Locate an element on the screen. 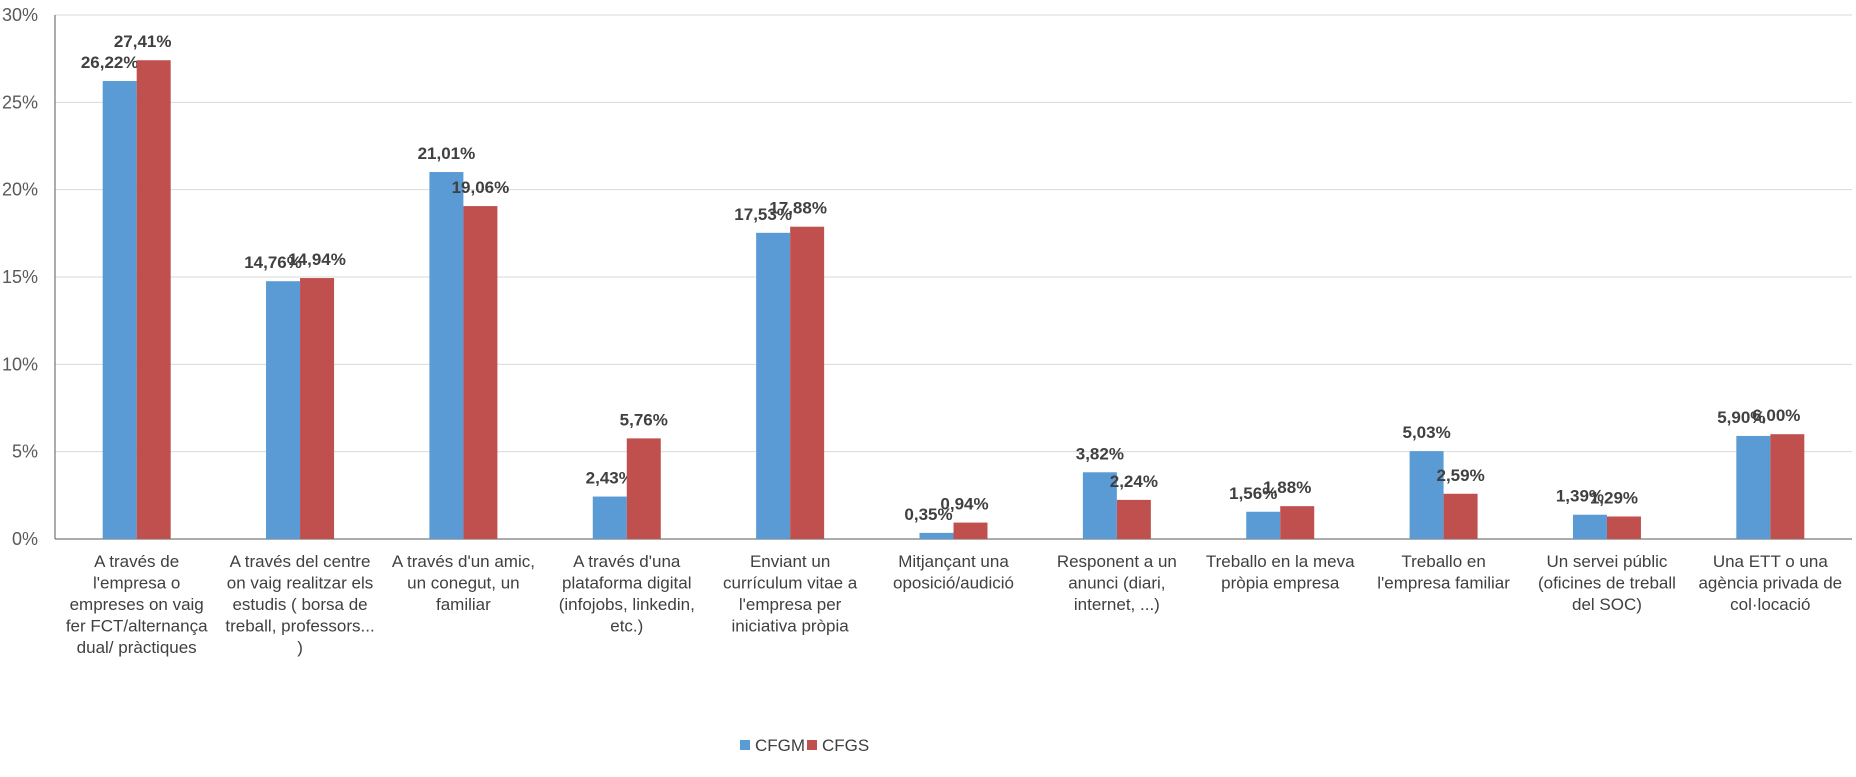 The width and height of the screenshot is (1856, 777). x-tick-label-line: (oficines de treball is located at coordinates (1607, 583).